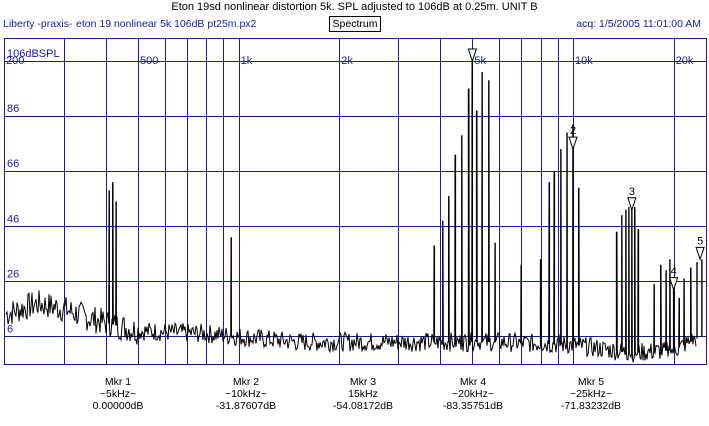  I want to click on y-tick-label: 106dBSPL, so click(33, 54).